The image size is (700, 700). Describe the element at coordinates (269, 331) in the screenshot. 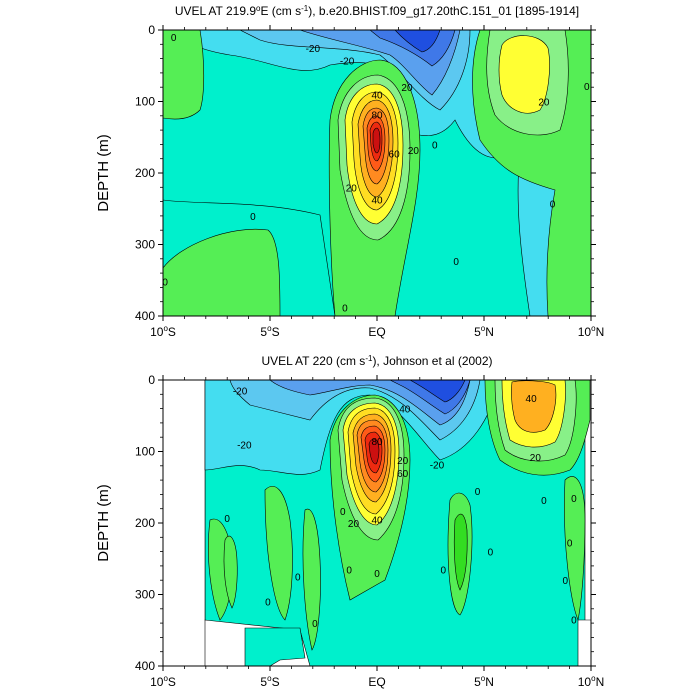

I see `x-tick-label-top-1: 5oS` at that location.